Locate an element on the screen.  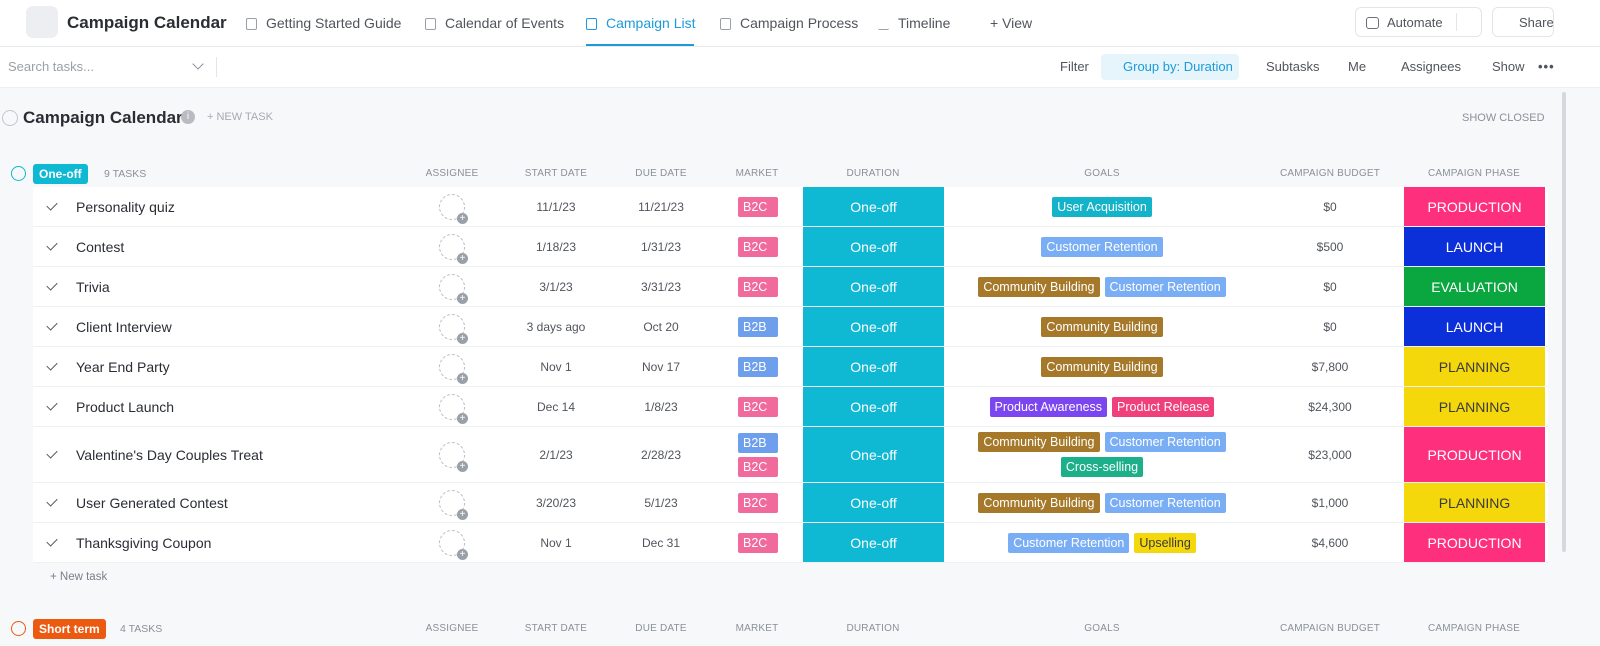
task-name: Product Launch is located at coordinates (125, 406).